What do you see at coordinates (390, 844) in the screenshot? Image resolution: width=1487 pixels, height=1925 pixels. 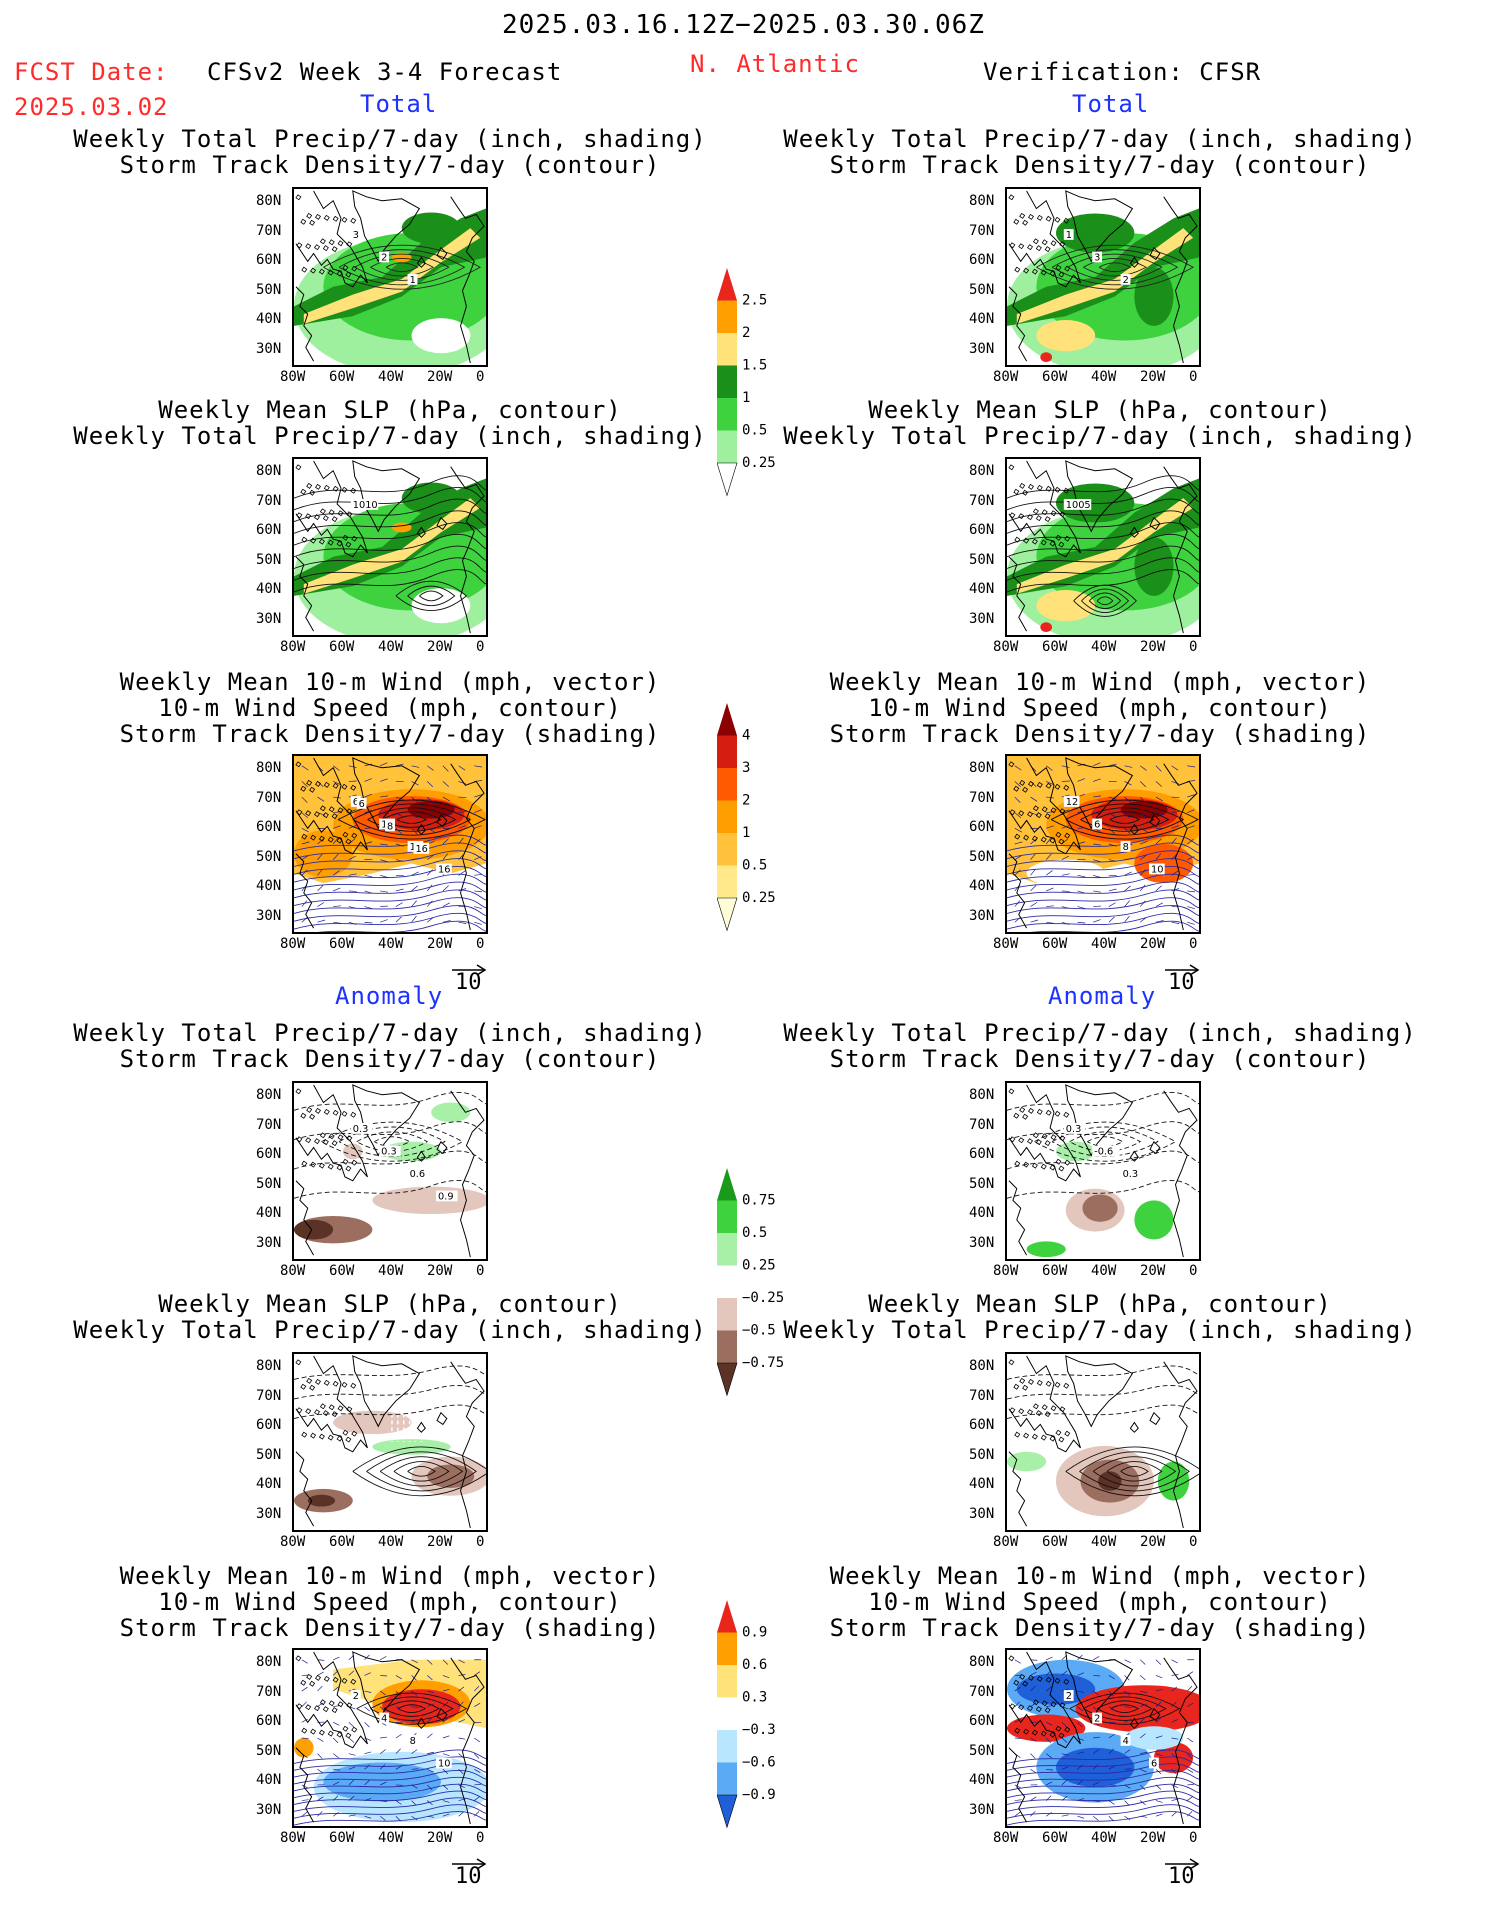 I see `map-panel: 61214166816` at bounding box center [390, 844].